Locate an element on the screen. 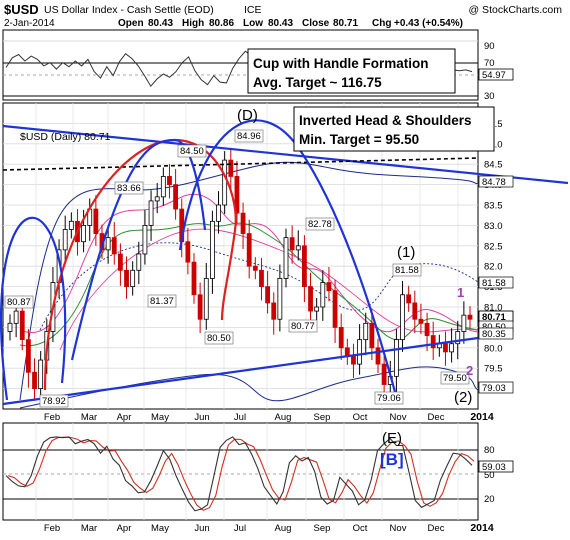 The image size is (570, 540). resistance-trendline is located at coordinates (285, 154).